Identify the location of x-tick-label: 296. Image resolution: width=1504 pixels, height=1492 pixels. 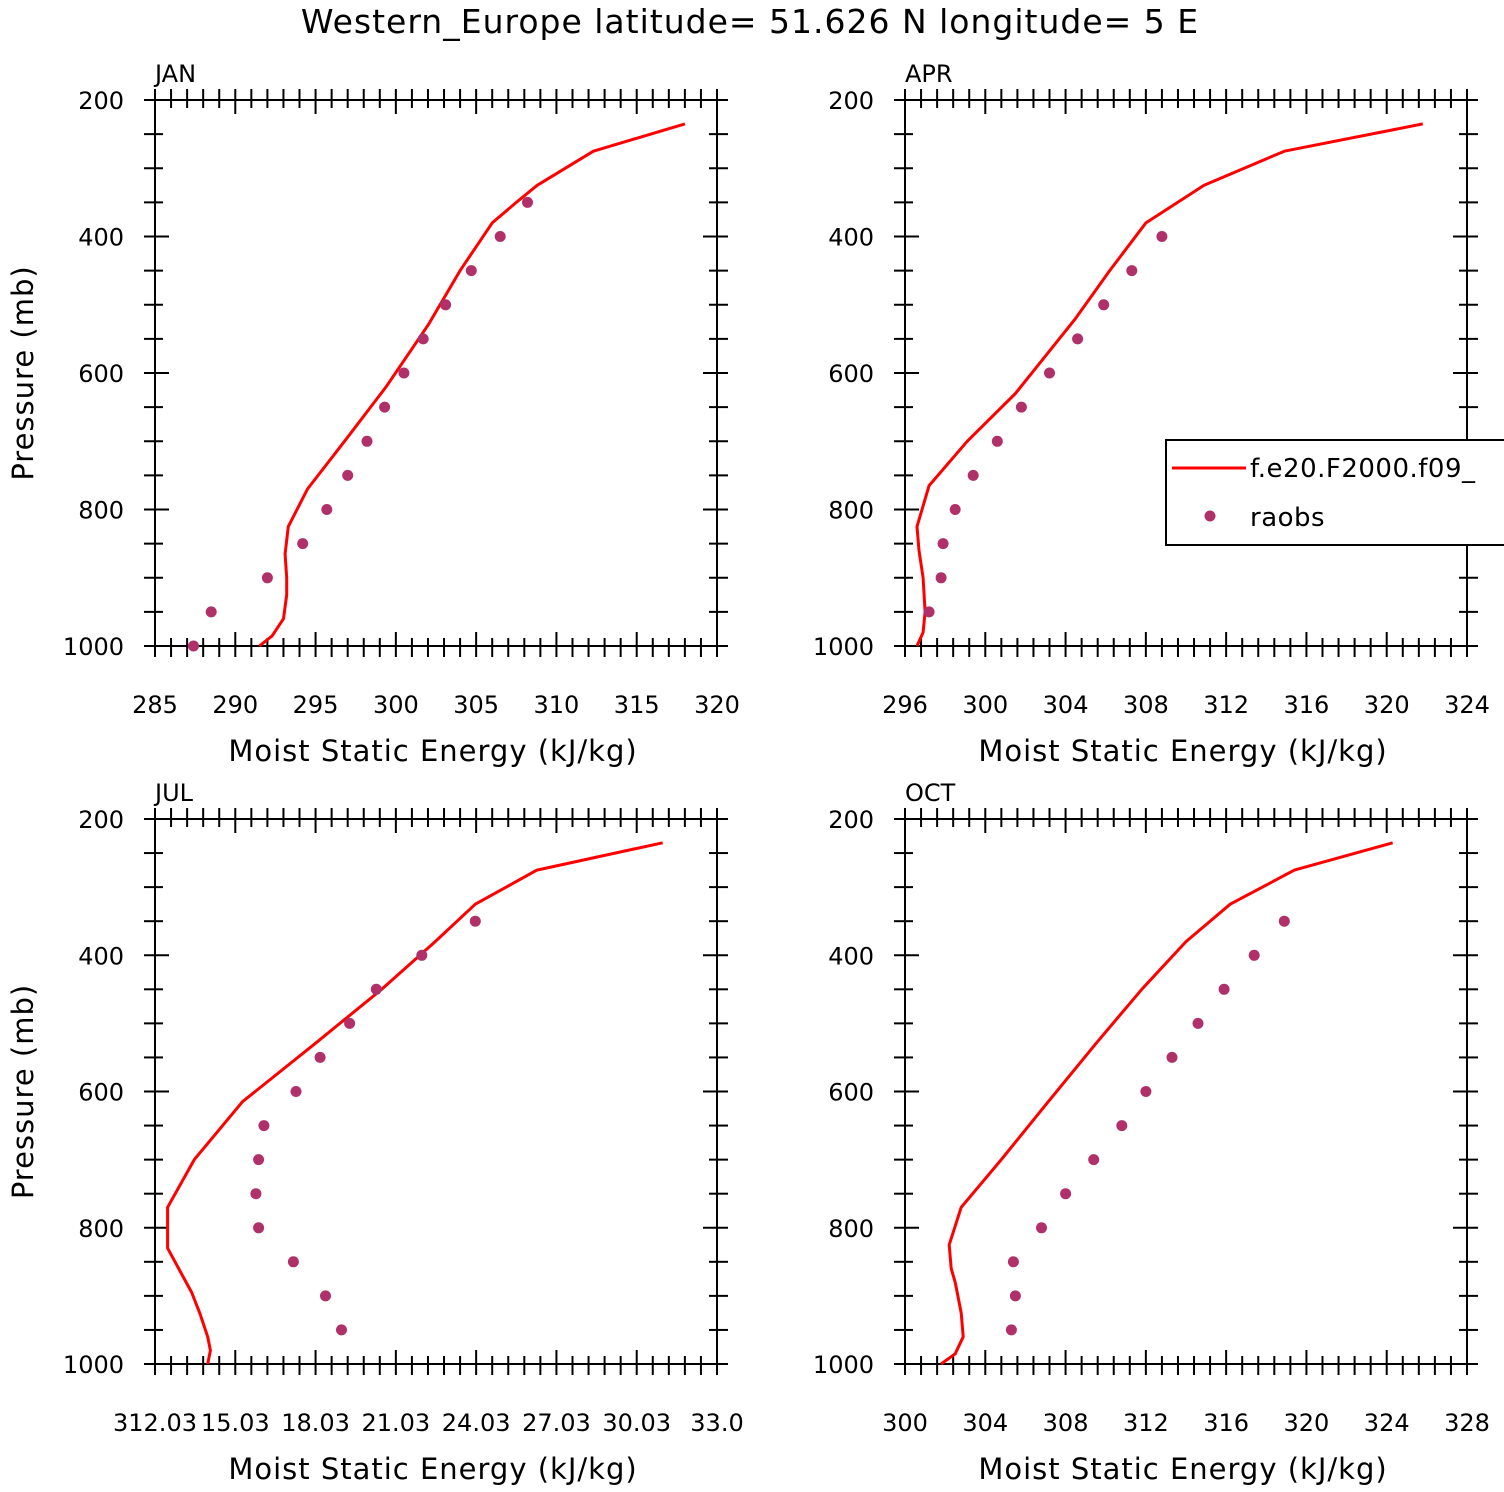
(905, 705).